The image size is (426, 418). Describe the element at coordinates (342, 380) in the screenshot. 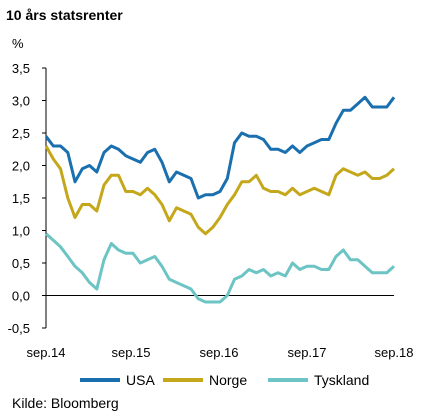

I see `legend-label-tyskland: Tyskland` at that location.